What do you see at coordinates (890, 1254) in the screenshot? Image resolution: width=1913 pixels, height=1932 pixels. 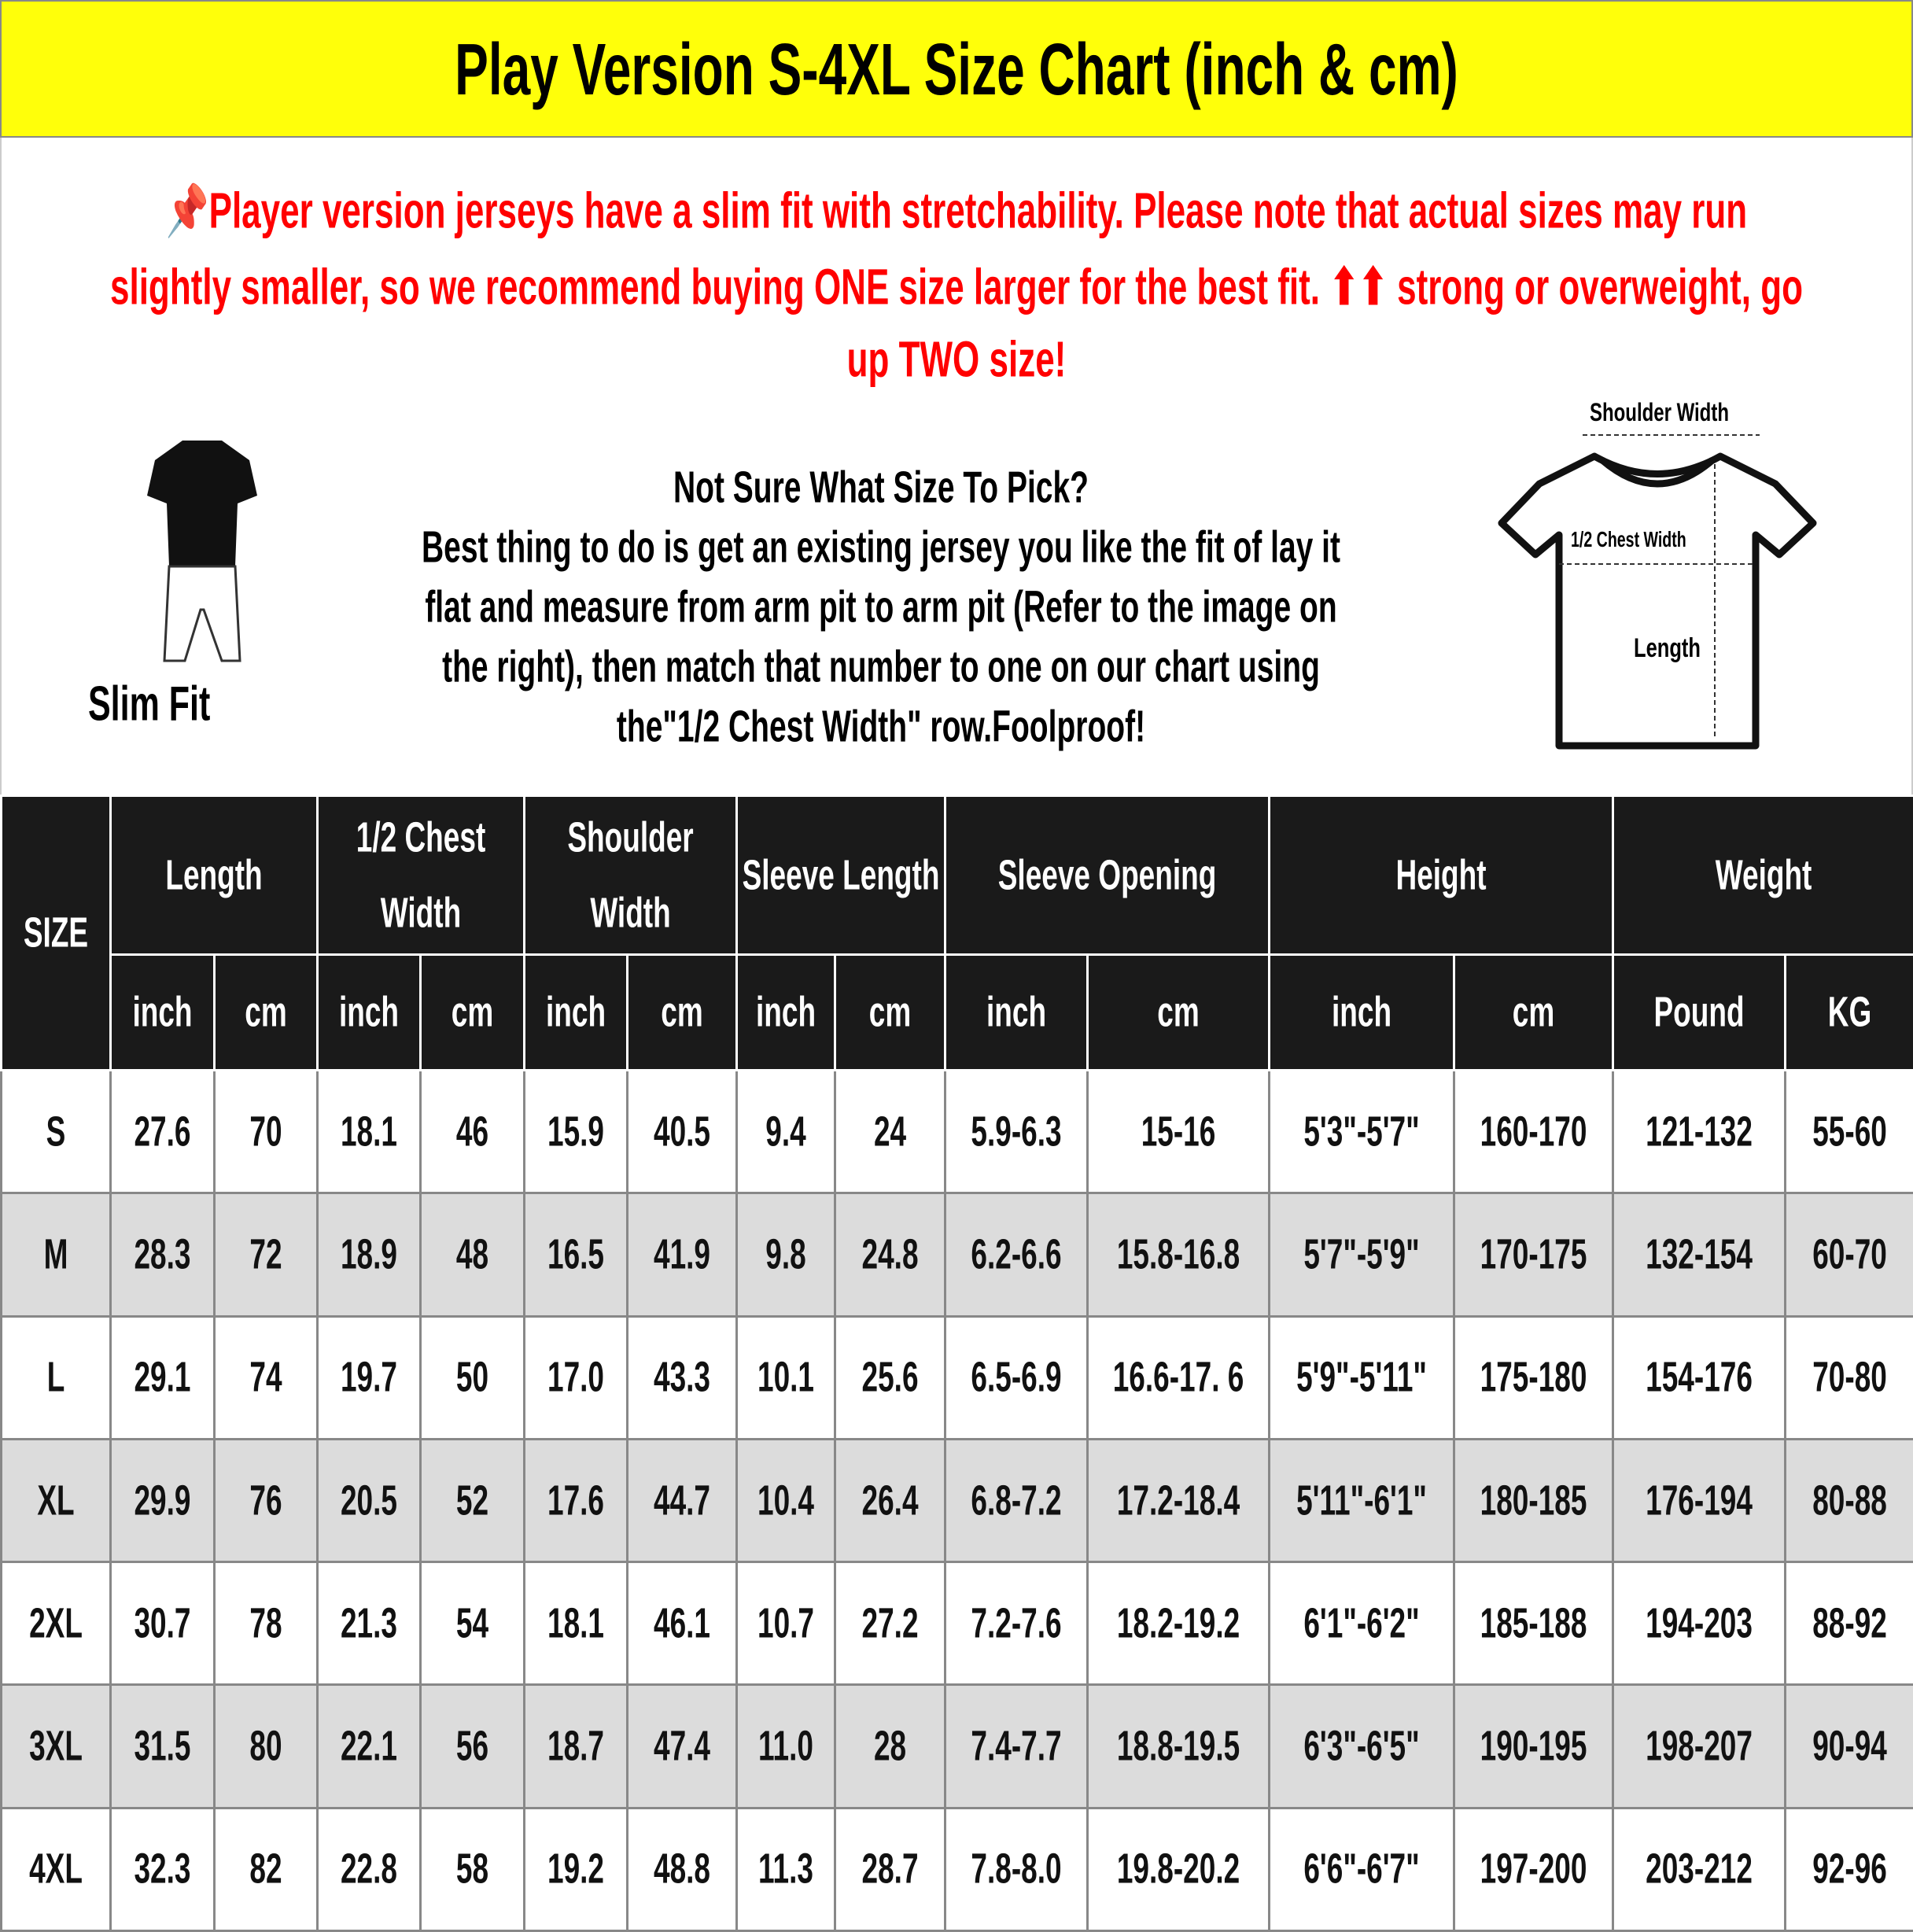 I see `value-cell: 24.8` at bounding box center [890, 1254].